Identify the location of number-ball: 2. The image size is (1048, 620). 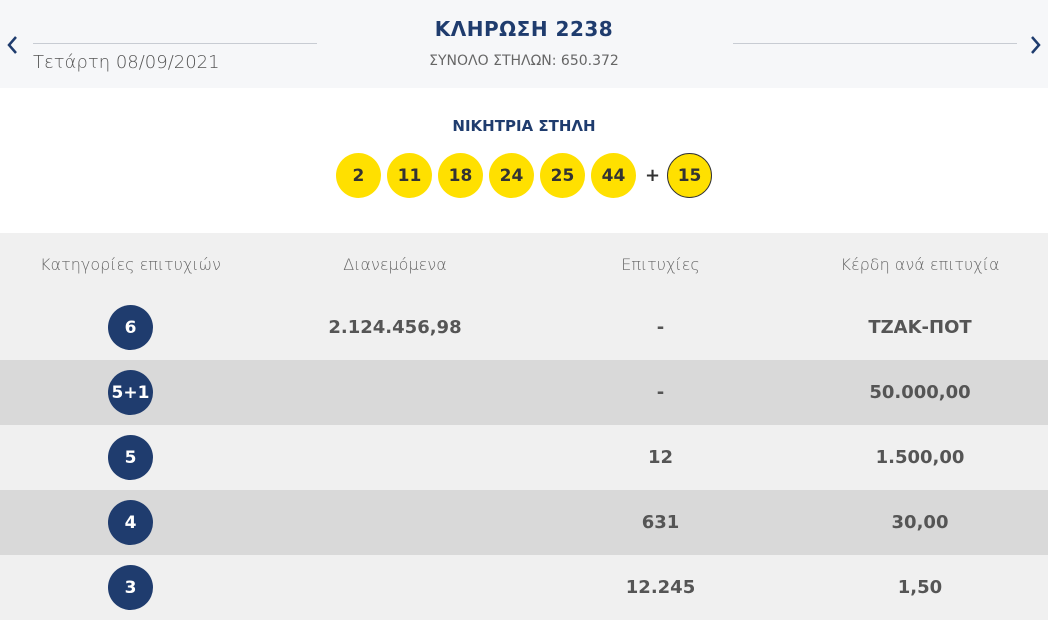
(358, 175).